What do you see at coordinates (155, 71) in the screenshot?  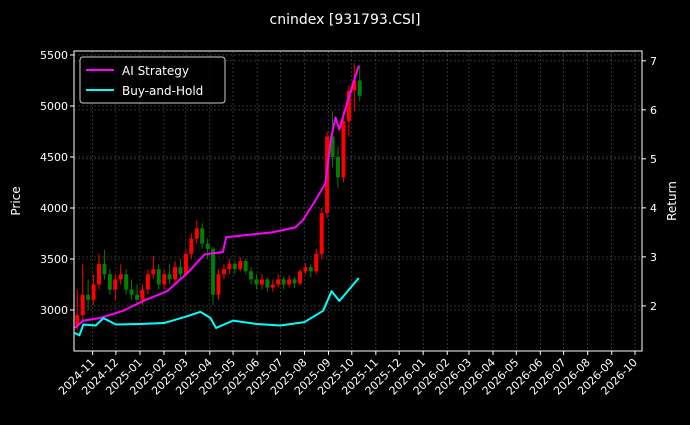 I see `legend-label-ai: AI Strategy` at bounding box center [155, 71].